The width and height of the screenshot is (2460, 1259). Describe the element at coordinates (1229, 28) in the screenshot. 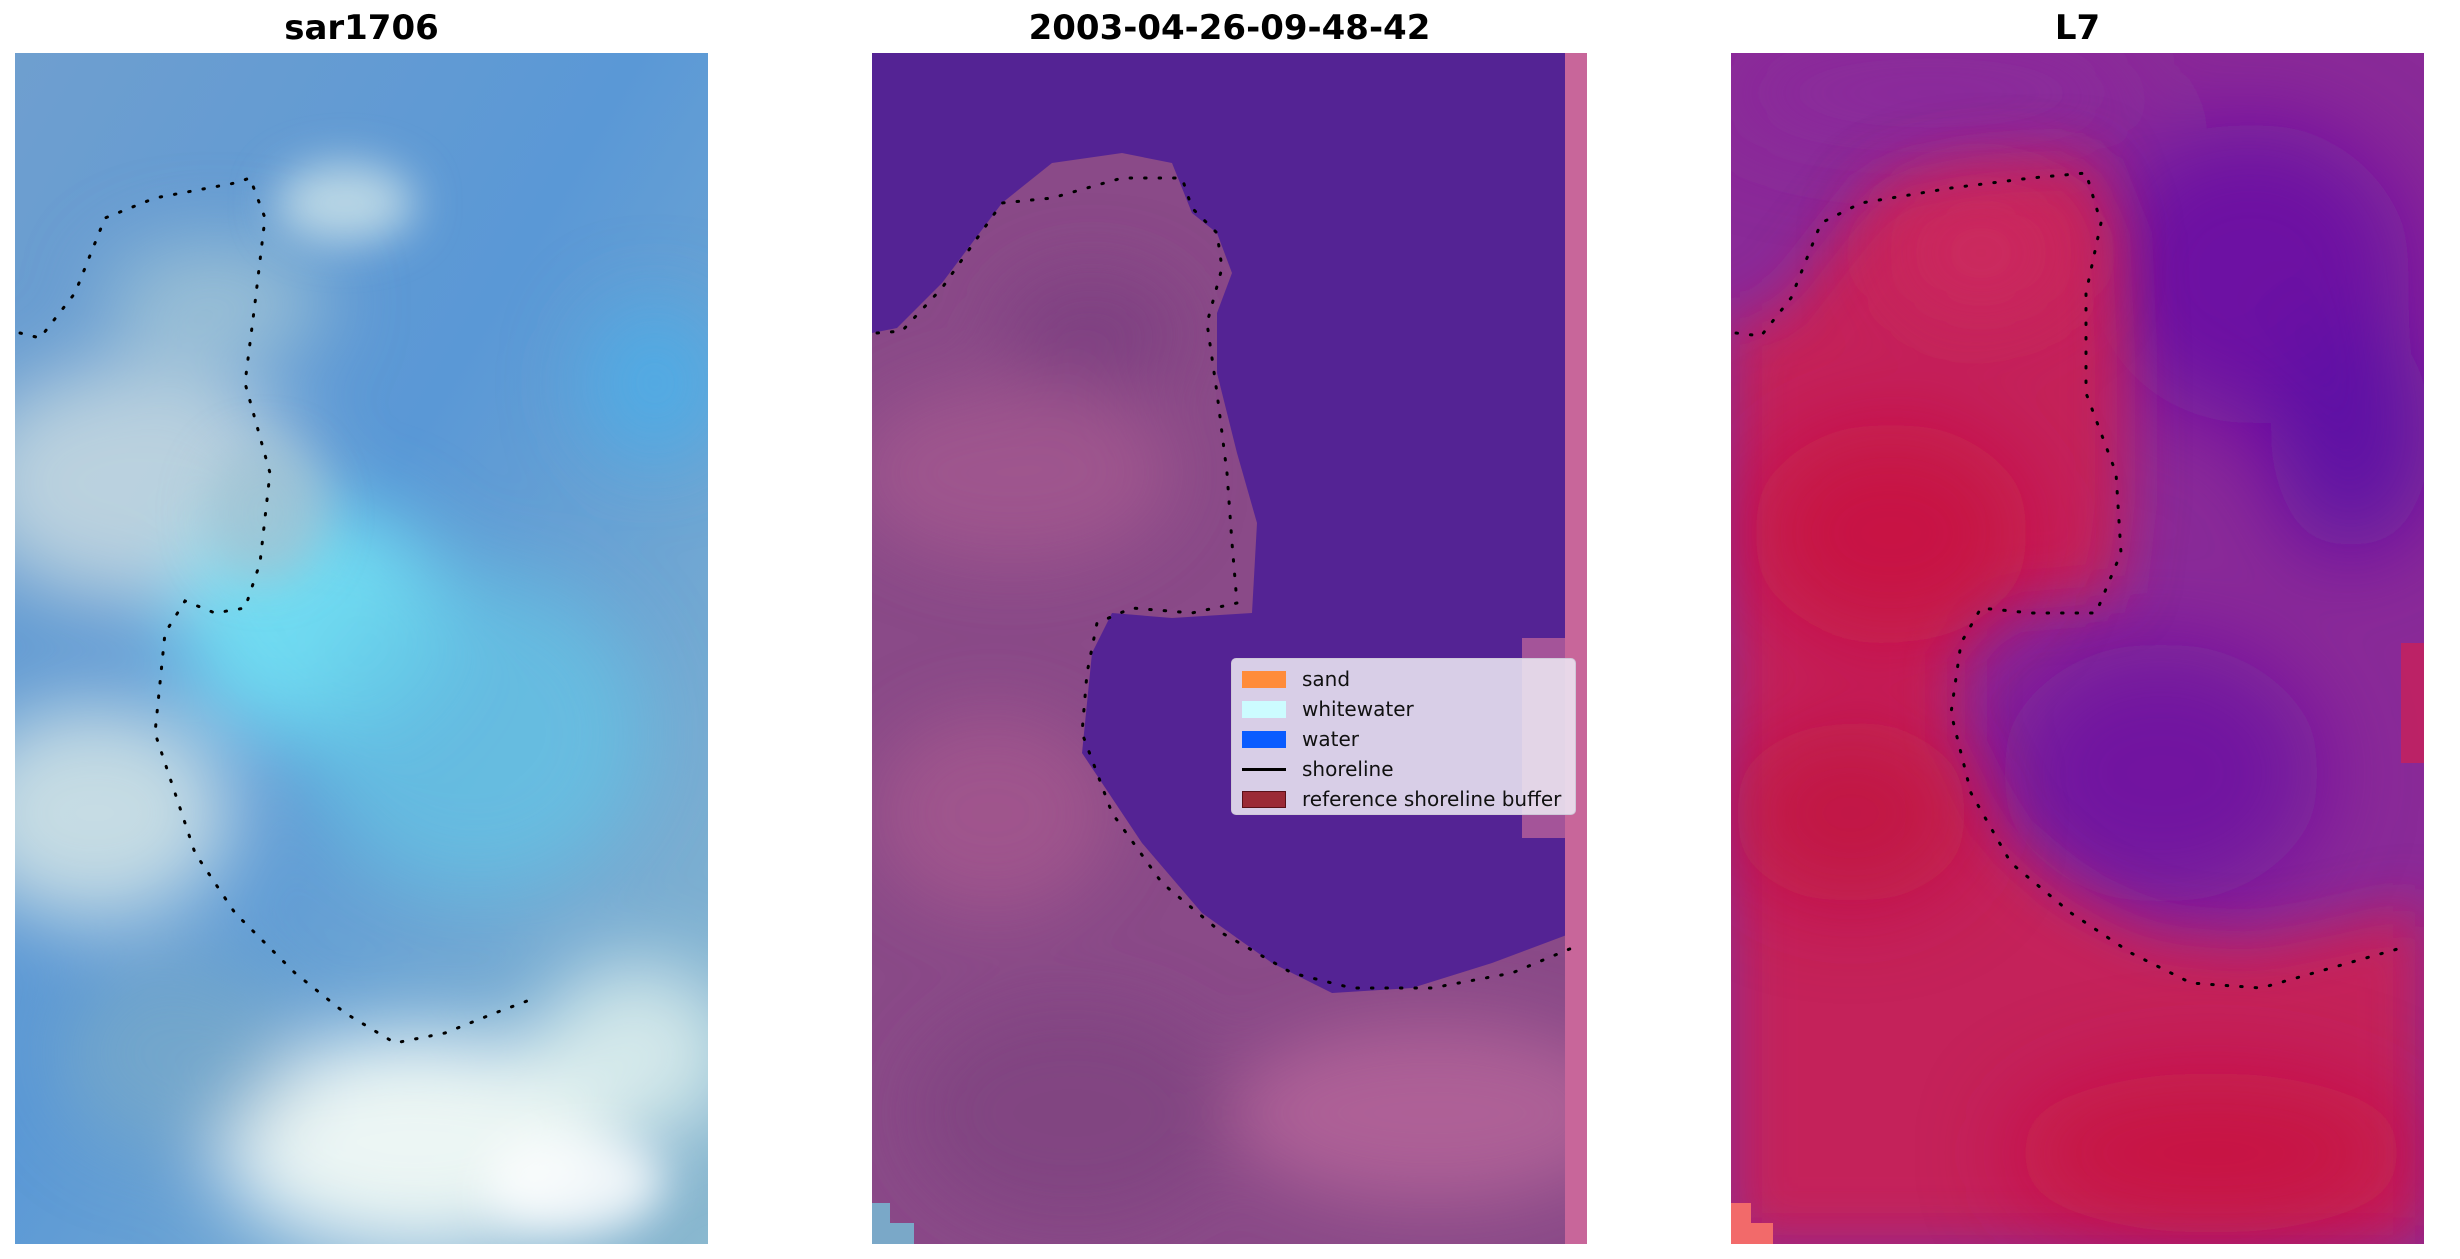

I see `panel-title: 2003-04-26-09-48-42` at that location.